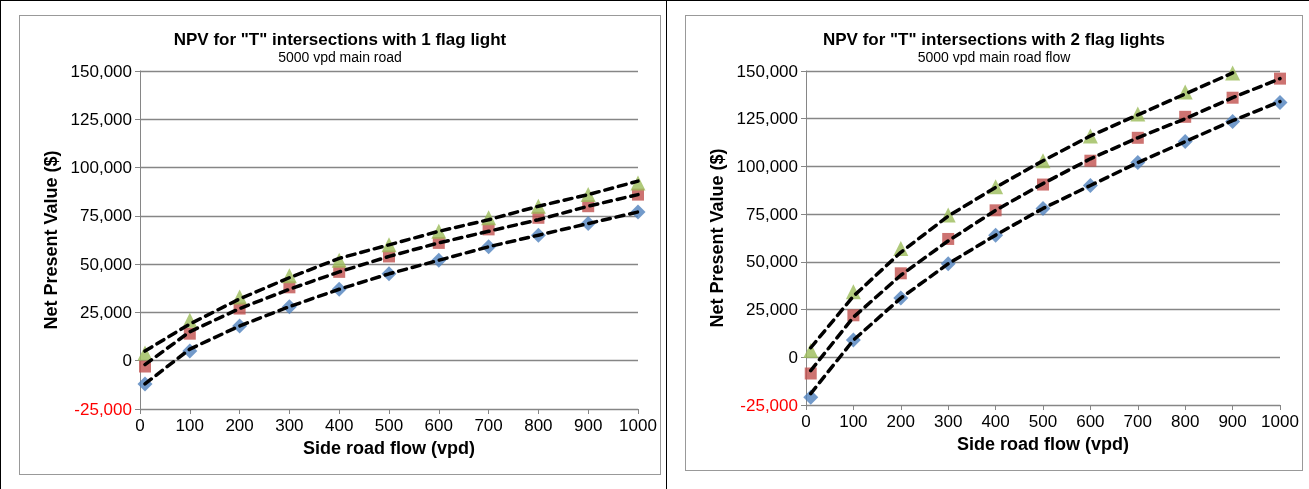 The width and height of the screenshot is (1309, 489). What do you see at coordinates (994, 39) in the screenshot?
I see `chart-title: NPV for "T" intersections with 2 flag lights` at bounding box center [994, 39].